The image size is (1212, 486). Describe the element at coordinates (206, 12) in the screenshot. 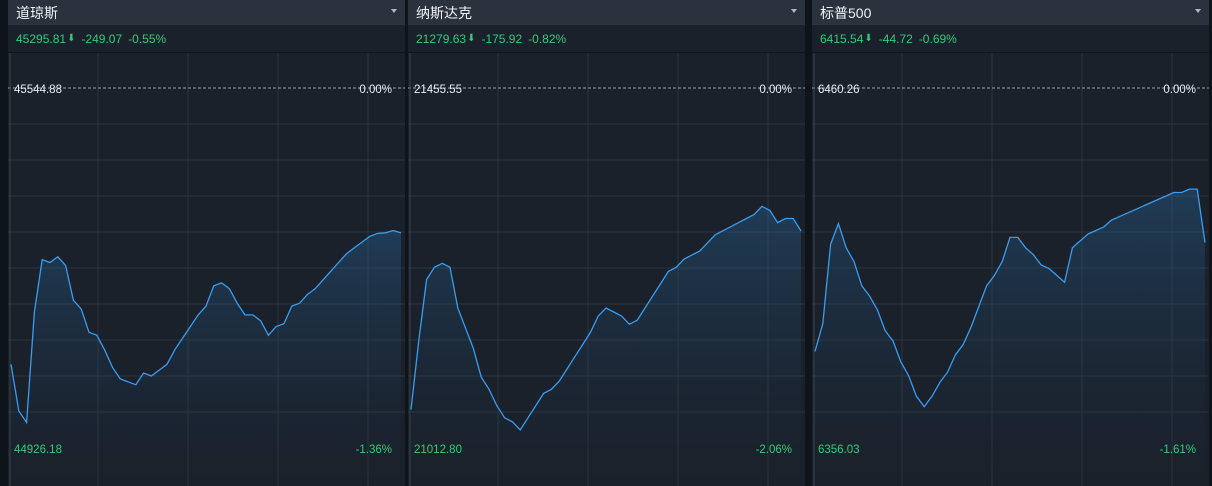

I see `panel-header: 道琼斯` at that location.